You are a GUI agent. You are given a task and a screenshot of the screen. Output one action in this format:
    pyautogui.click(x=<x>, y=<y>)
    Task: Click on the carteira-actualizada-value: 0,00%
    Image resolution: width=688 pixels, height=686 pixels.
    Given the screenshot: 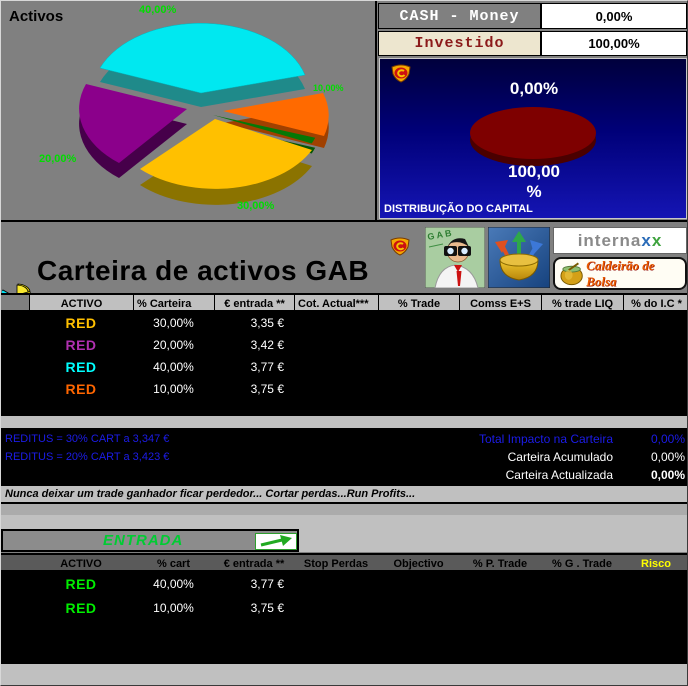 What is the action you would take?
    pyautogui.click(x=667, y=475)
    